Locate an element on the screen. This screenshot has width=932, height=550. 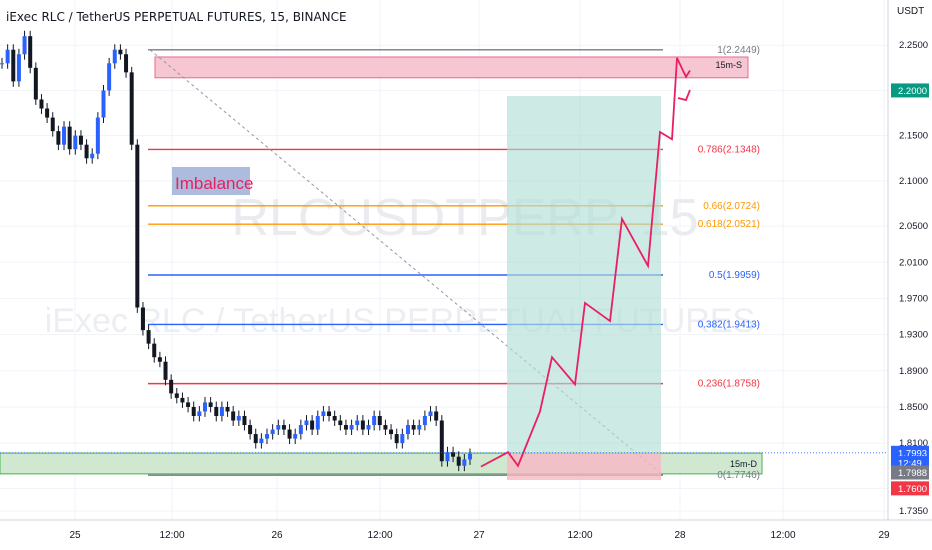
fib-level-label: 1(2.2449) is located at coordinates (738, 50).